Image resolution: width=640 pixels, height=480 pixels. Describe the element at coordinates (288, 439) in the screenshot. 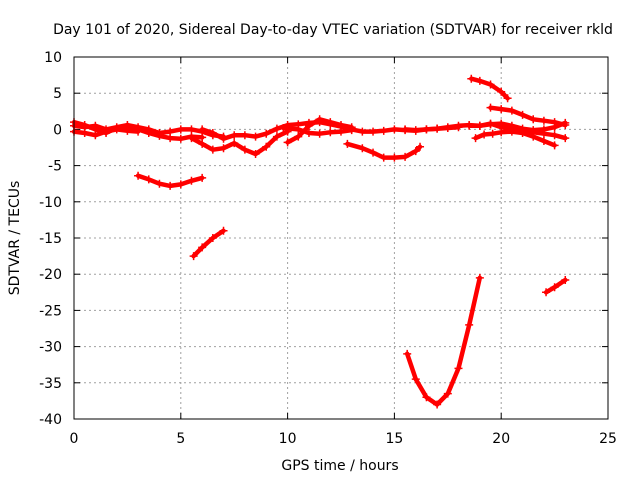

I see `x-tick-label: 10` at that location.